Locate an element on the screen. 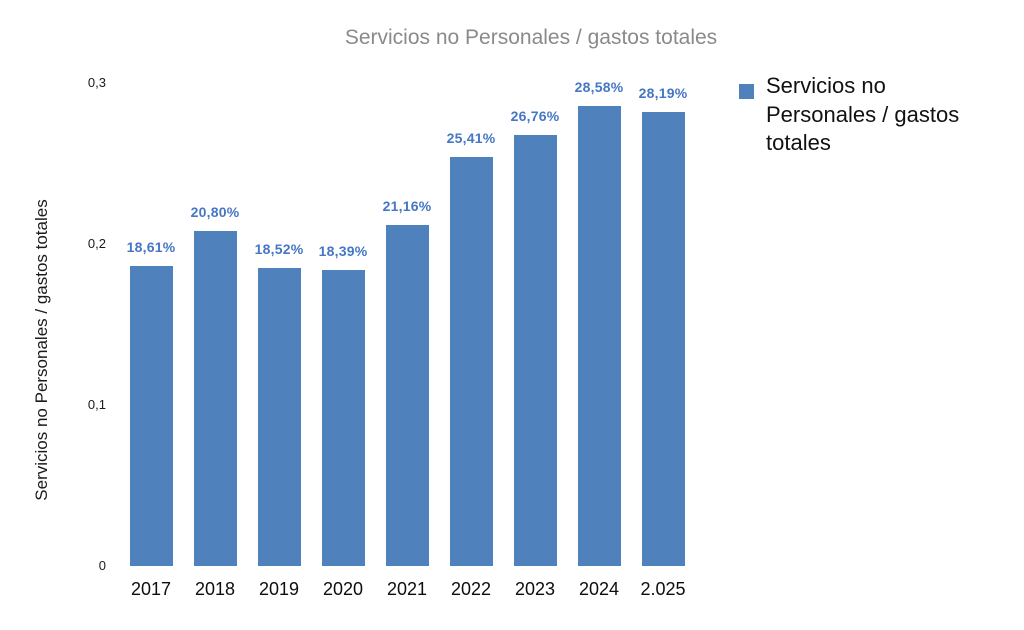 The width and height of the screenshot is (1024, 630). x-axis-tick-label: 2021 is located at coordinates (407, 589).